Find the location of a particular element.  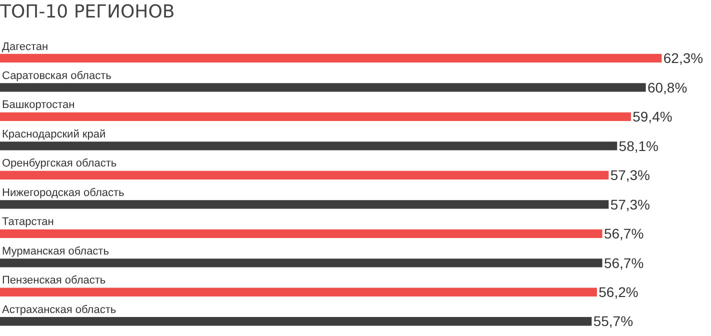

y-tick-label: Нижегородская область is located at coordinates (63, 192).